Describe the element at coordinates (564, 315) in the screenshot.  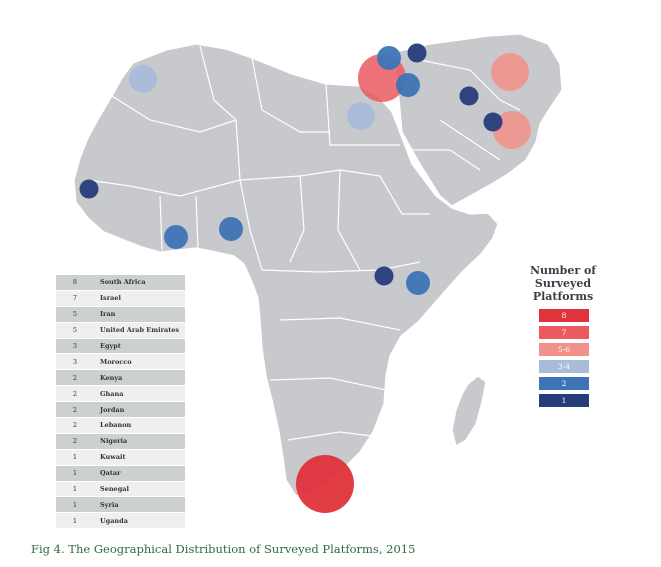
I see `legend-item: 8` at that location.